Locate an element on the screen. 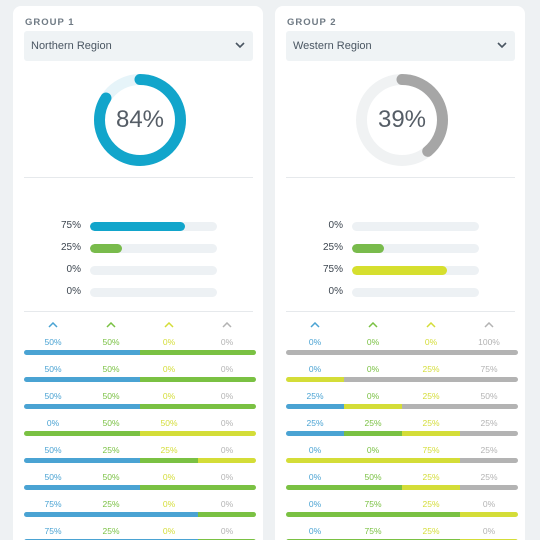  group-label: GROUP 2 is located at coordinates (312, 22).